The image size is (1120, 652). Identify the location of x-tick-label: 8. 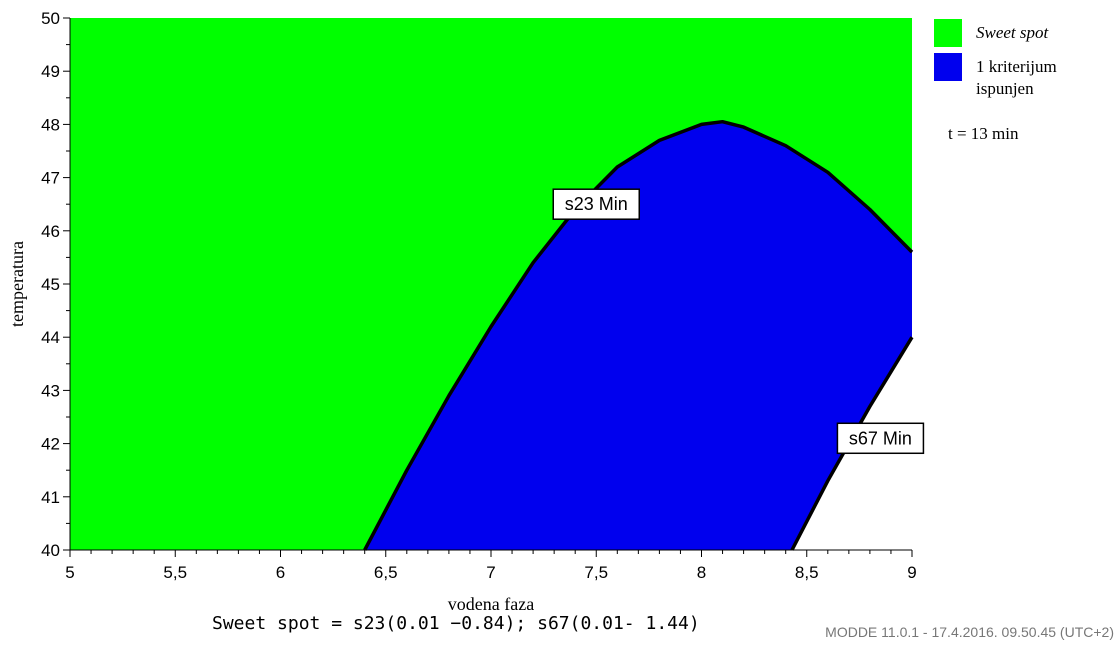
(701, 572).